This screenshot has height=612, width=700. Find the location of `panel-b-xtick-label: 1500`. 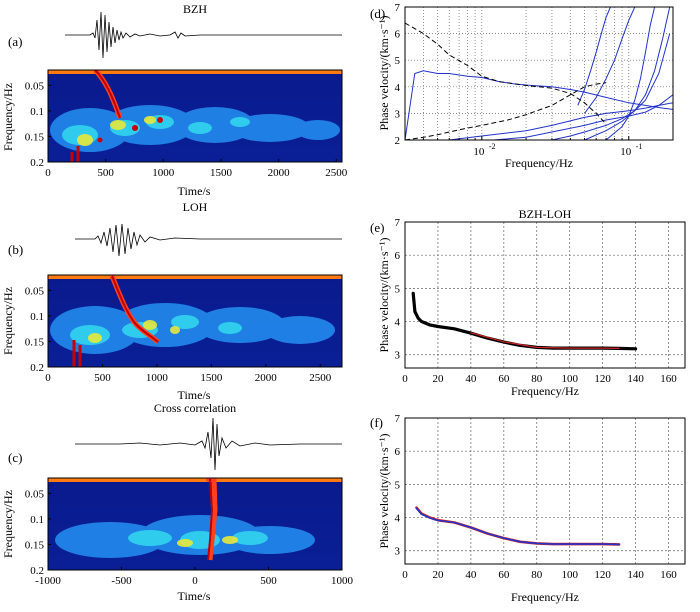

panel-b-xtick-label: 1500 is located at coordinates (211, 378).